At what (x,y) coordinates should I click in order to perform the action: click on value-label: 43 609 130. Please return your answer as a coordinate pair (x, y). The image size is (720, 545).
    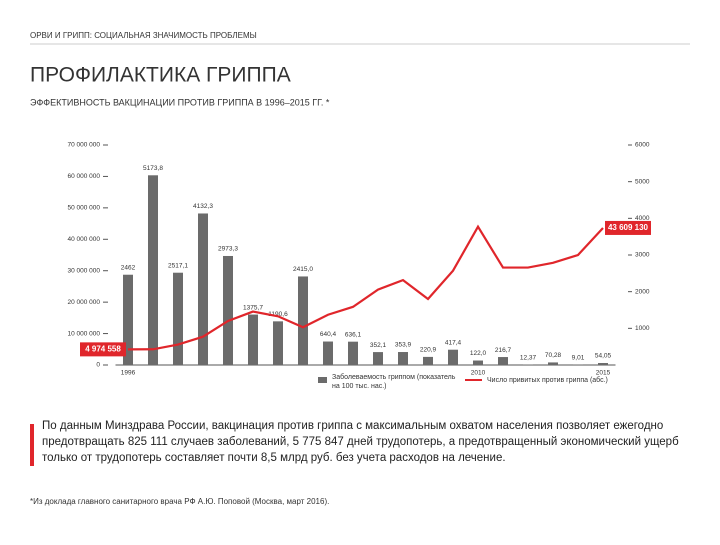
    Looking at the image, I should click on (628, 227).